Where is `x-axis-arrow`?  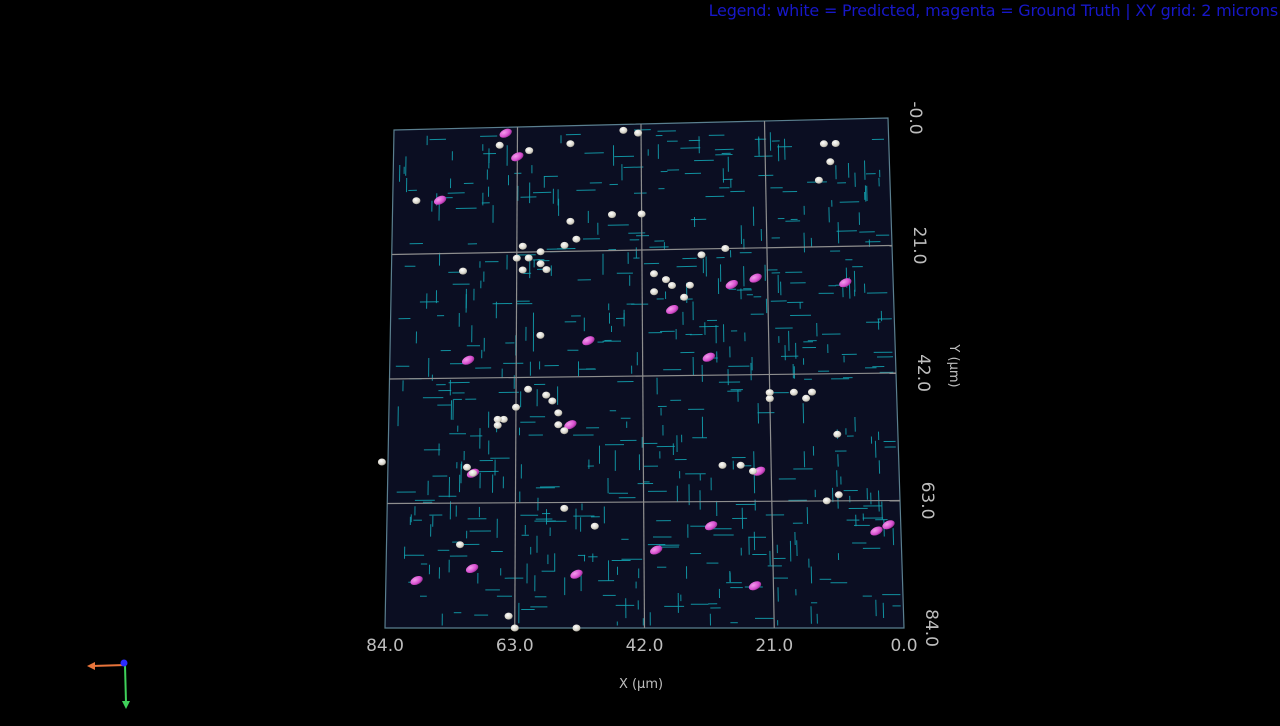 x-axis-arrow is located at coordinates (108, 665).